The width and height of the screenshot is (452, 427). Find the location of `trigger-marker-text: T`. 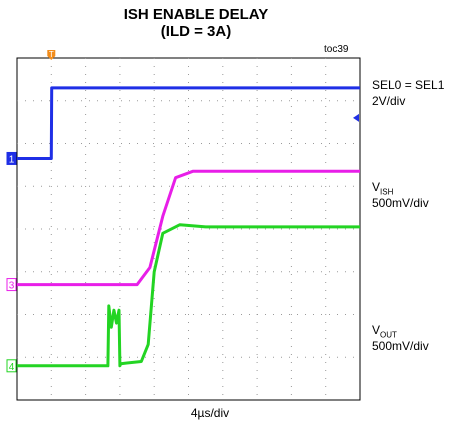

trigger-marker-text: T is located at coordinates (51, 54).